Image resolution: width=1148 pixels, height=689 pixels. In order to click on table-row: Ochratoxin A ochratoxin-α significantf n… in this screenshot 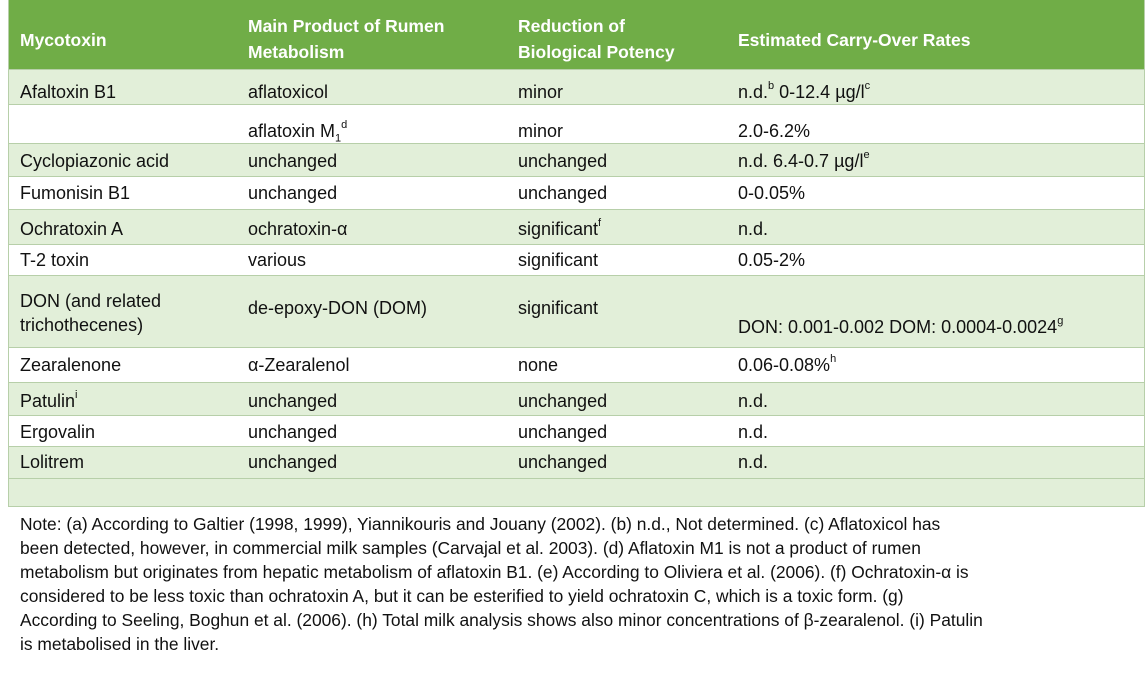, I will do `click(576, 226)`.